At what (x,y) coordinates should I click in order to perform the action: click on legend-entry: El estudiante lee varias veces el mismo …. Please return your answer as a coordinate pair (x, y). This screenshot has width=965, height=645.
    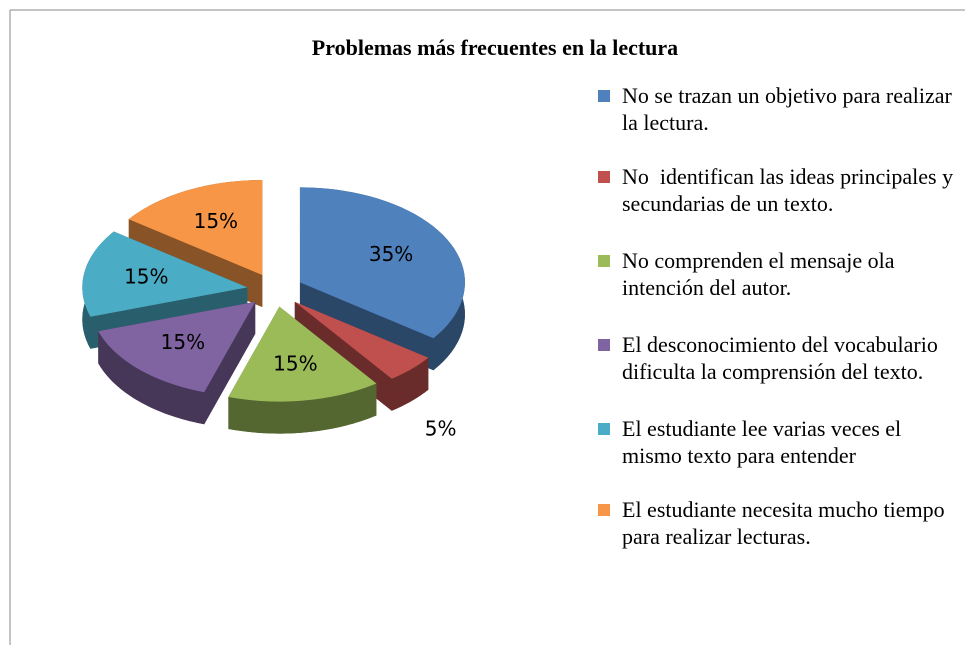
    Looking at the image, I should click on (780, 442).